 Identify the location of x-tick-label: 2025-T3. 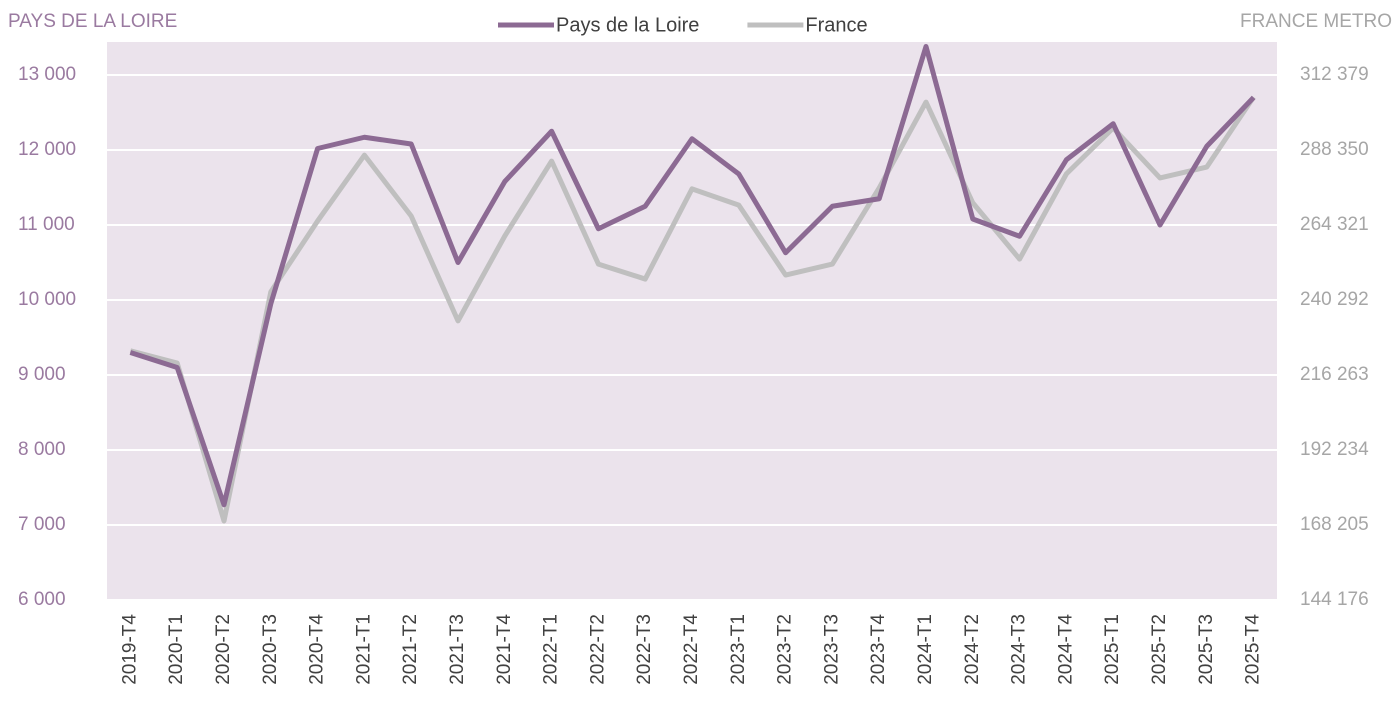
(1206, 649).